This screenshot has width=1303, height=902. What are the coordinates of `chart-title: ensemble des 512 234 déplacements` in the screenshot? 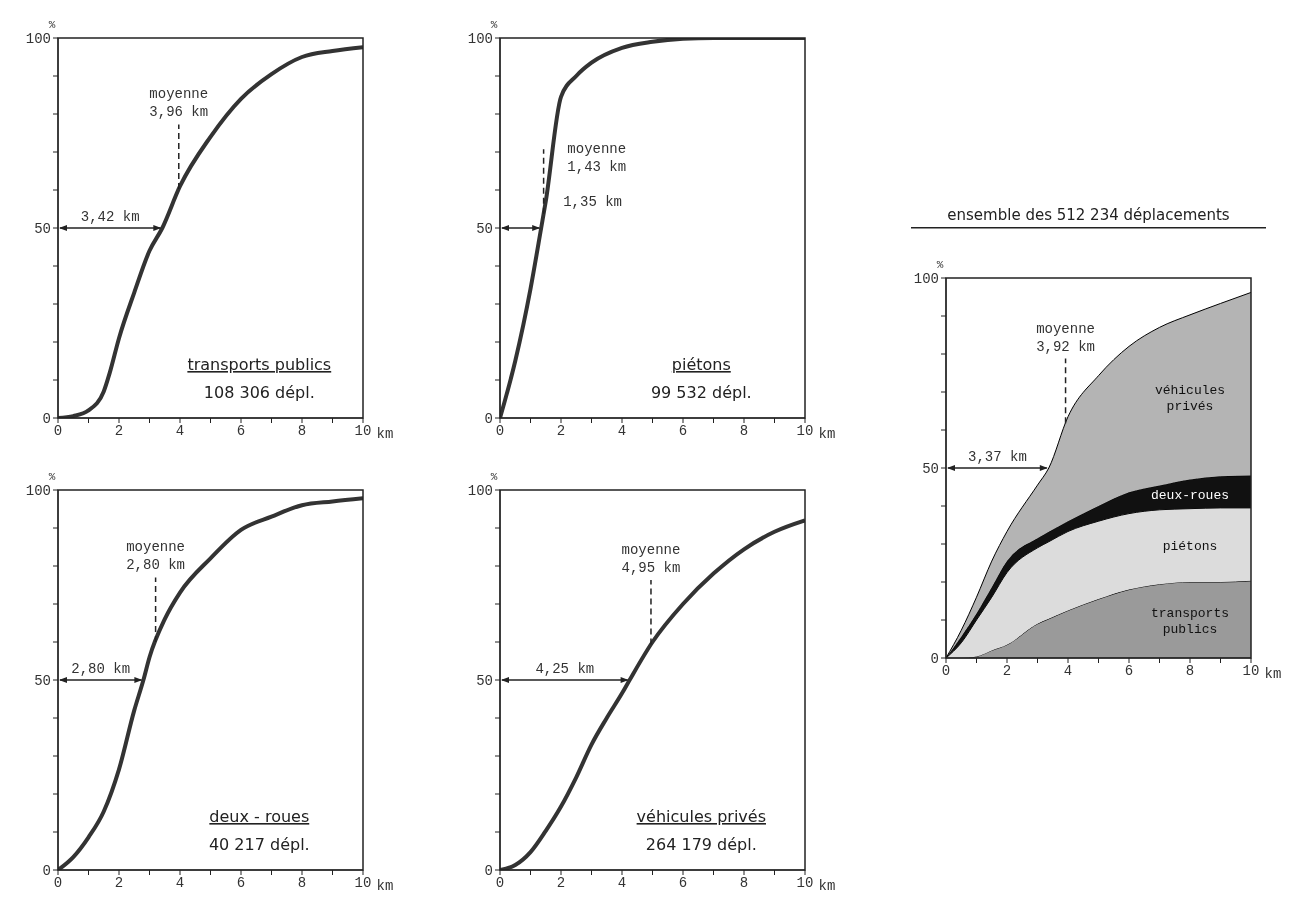 It's located at (1088, 215).